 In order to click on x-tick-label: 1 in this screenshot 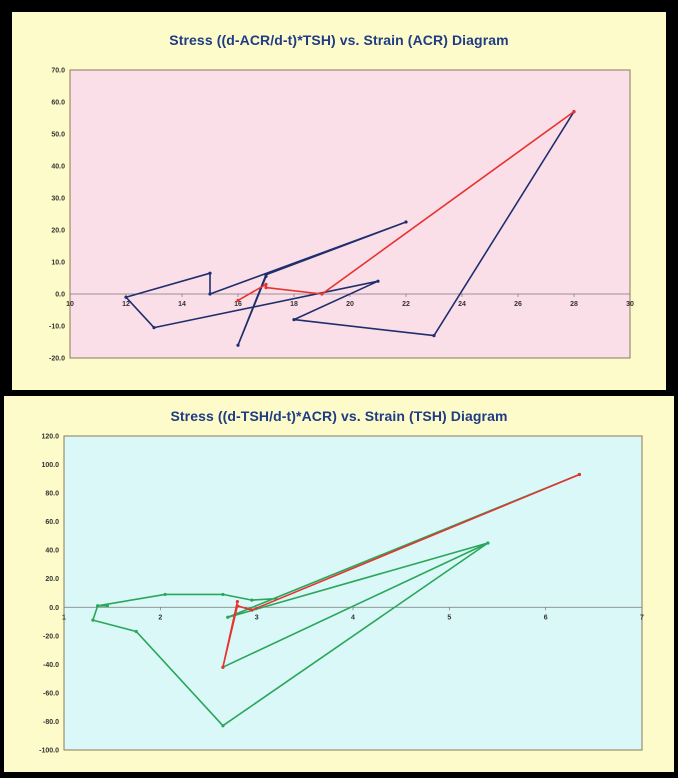, I will do `click(64, 617)`.